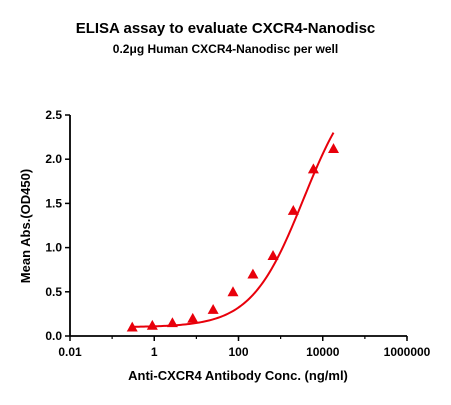 The height and width of the screenshot is (405, 451). Describe the element at coordinates (53, 336) in the screenshot. I see `y-tick-label: 0.0` at that location.